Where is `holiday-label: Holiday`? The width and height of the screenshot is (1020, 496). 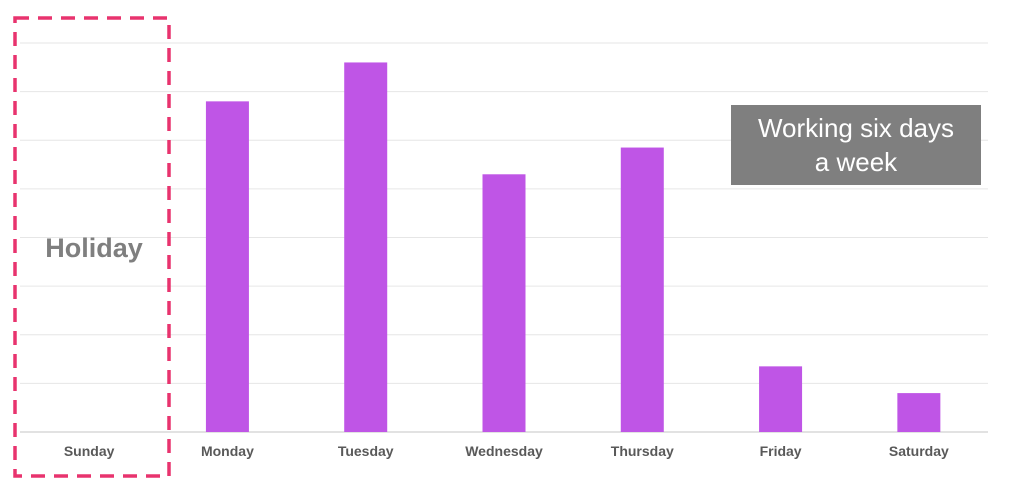 holiday-label: Holiday is located at coordinates (94, 248).